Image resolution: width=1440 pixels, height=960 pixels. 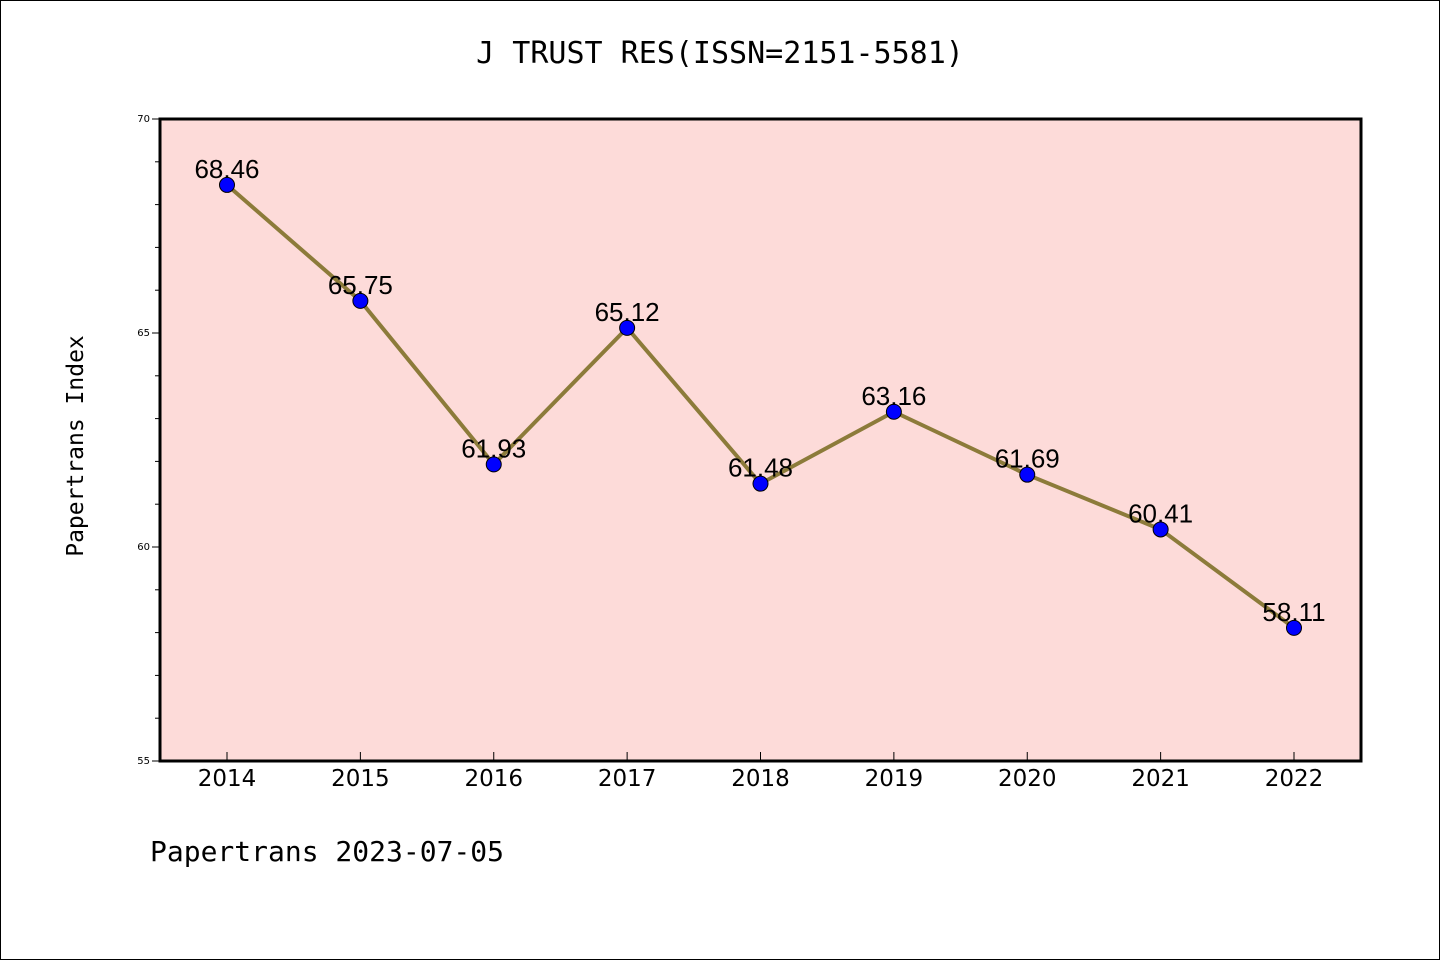 What do you see at coordinates (493, 448) in the screenshot?
I see `data-label: 61.93` at bounding box center [493, 448].